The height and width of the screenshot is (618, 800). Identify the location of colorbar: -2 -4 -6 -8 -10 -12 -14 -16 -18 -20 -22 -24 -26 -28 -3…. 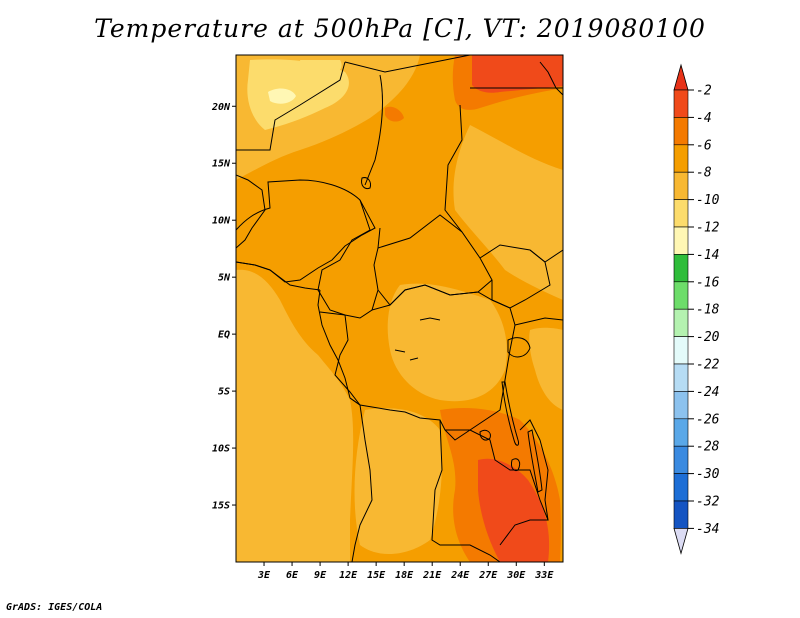
(696, 309).